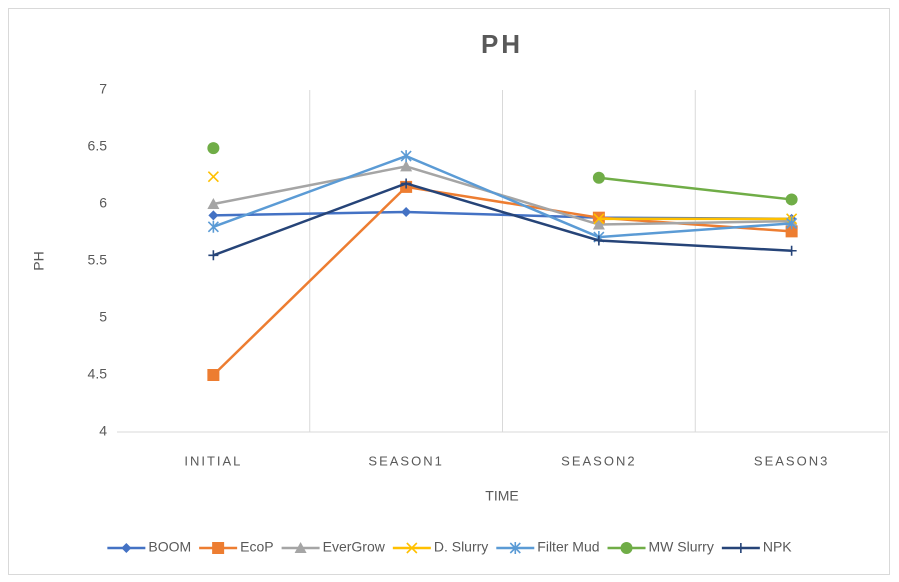 The width and height of the screenshot is (899, 582). What do you see at coordinates (169, 547) in the screenshot?
I see `legend-label: BOOM` at bounding box center [169, 547].